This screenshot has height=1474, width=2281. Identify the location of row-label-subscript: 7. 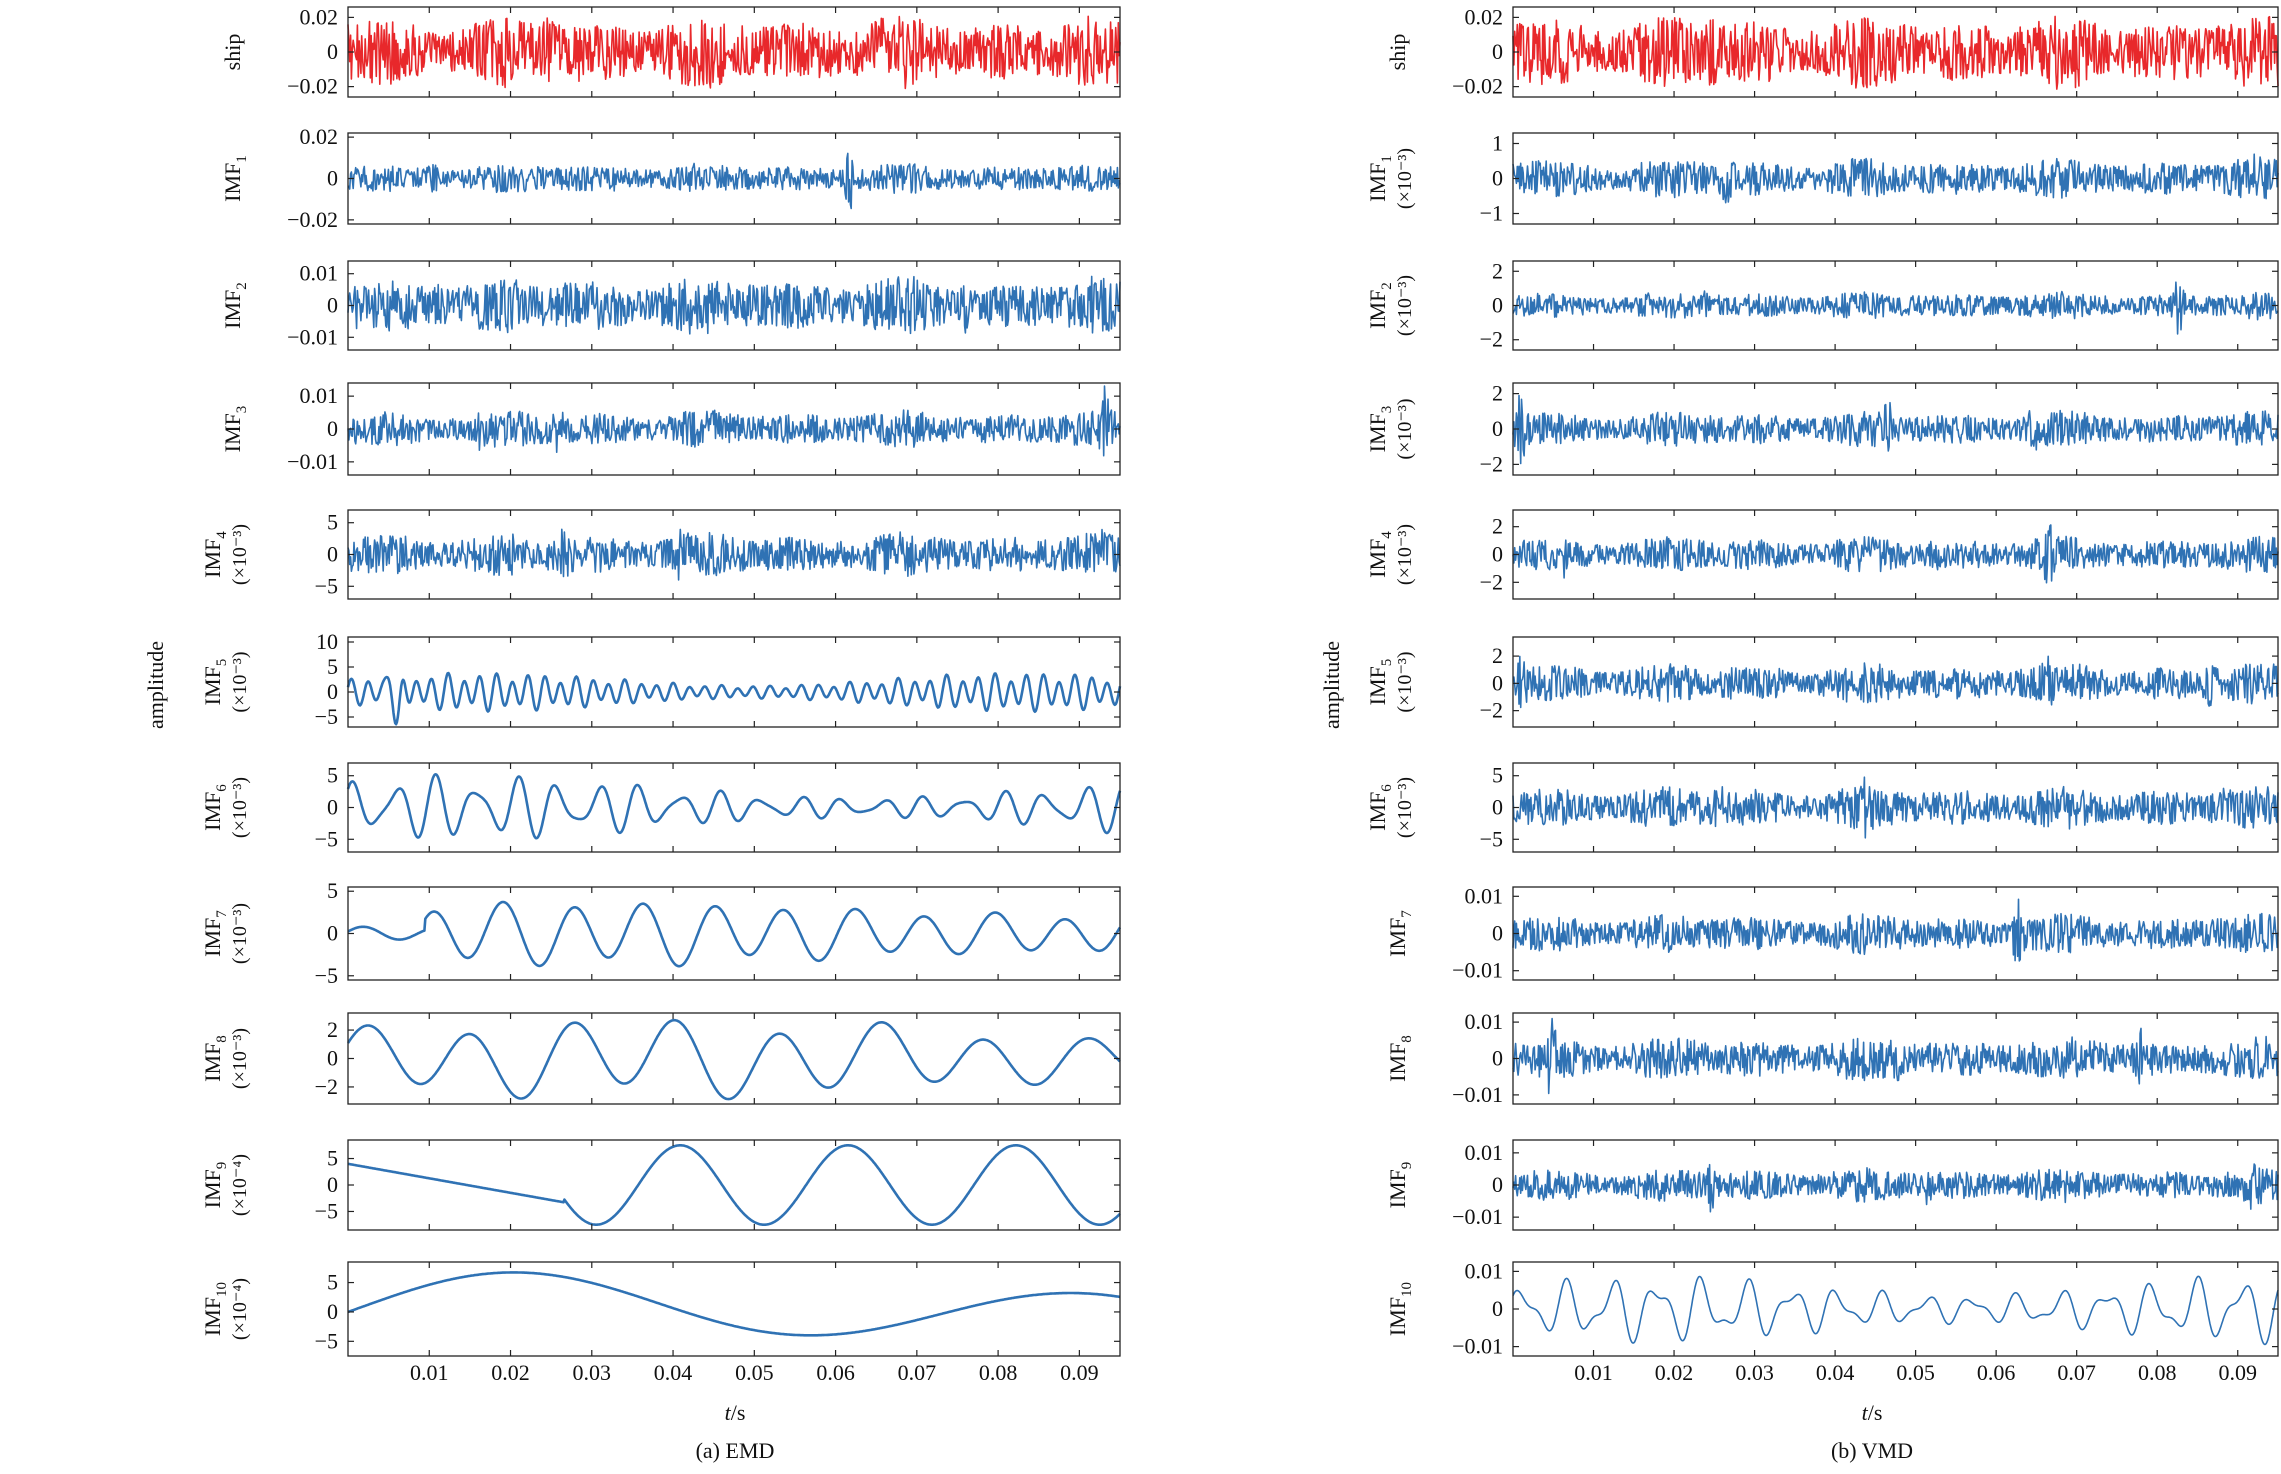
(1407, 914).